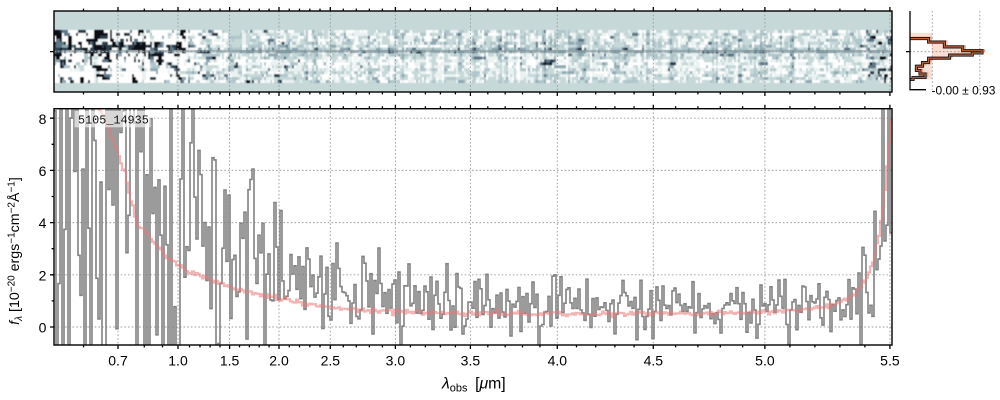 The image size is (1000, 400). Describe the element at coordinates (230, 361) in the screenshot. I see `svg-text: 1.5` at that location.